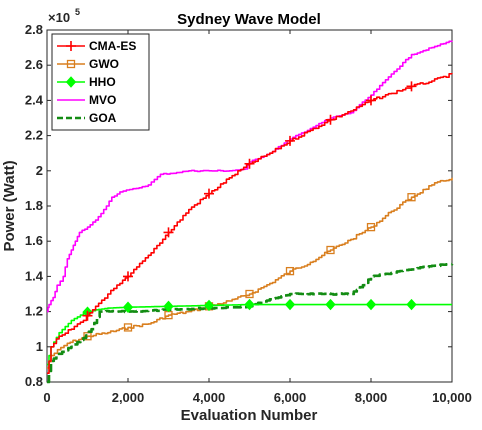  What do you see at coordinates (88, 64) in the screenshot?
I see `legend-item-gwo: GWO` at bounding box center [88, 64].